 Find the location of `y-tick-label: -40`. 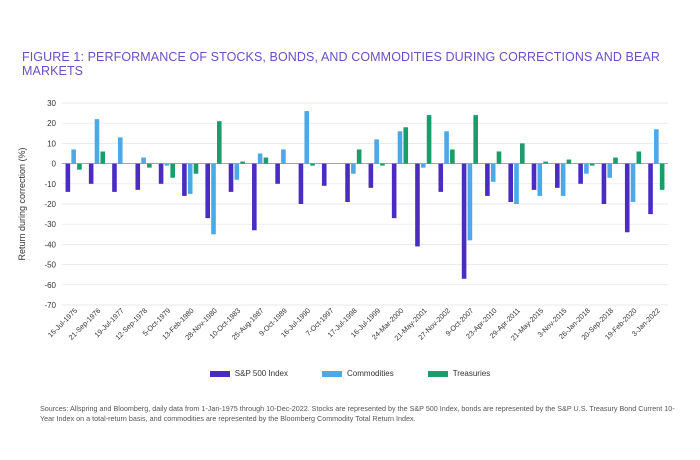

y-tick-label: -40 is located at coordinates (50, 244).